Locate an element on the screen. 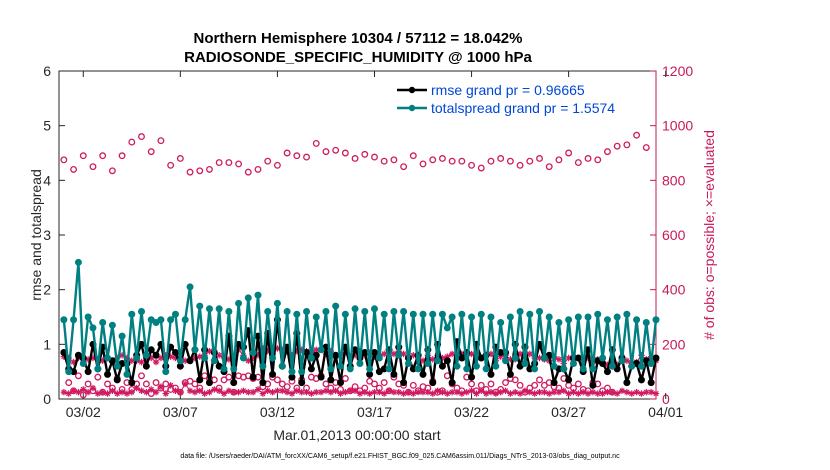 This screenshot has height=470, width=830. x-tick-label: 03/17 is located at coordinates (374, 412).